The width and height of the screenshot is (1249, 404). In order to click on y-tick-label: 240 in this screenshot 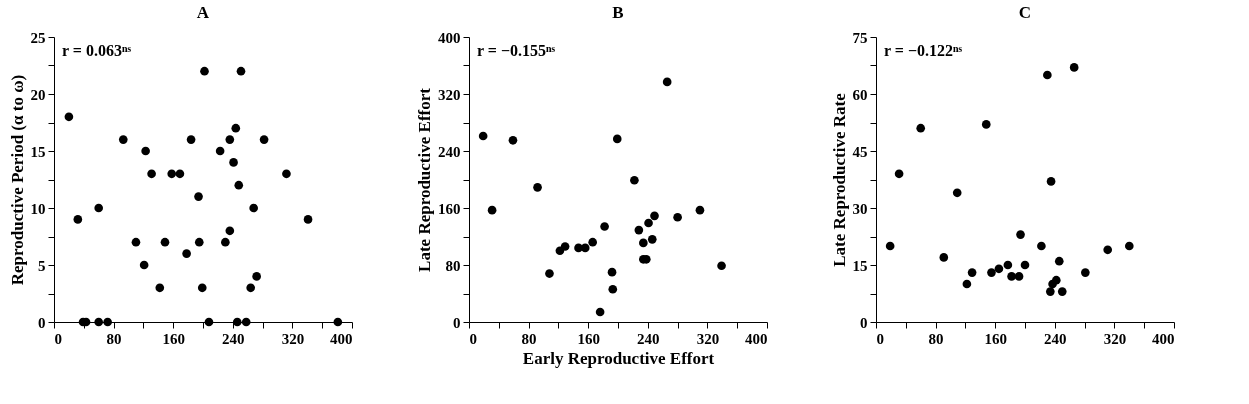, I will do `click(449, 151)`.